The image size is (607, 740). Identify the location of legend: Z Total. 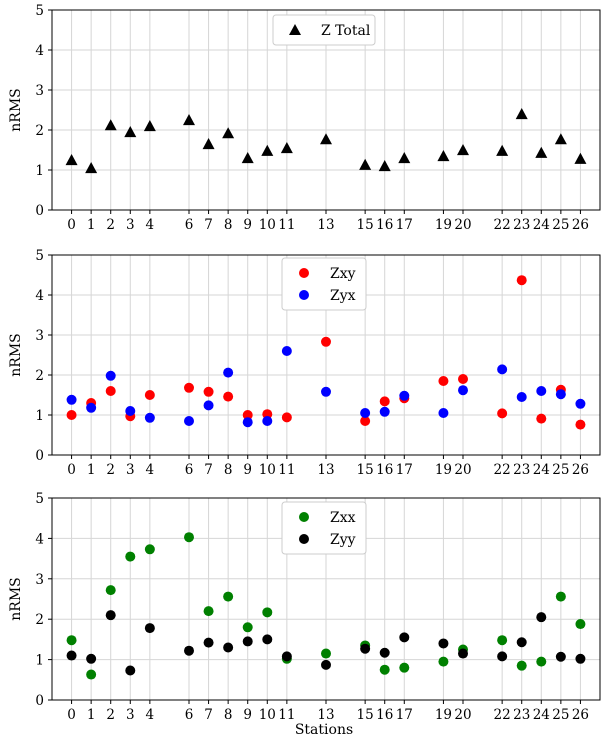
(324, 30).